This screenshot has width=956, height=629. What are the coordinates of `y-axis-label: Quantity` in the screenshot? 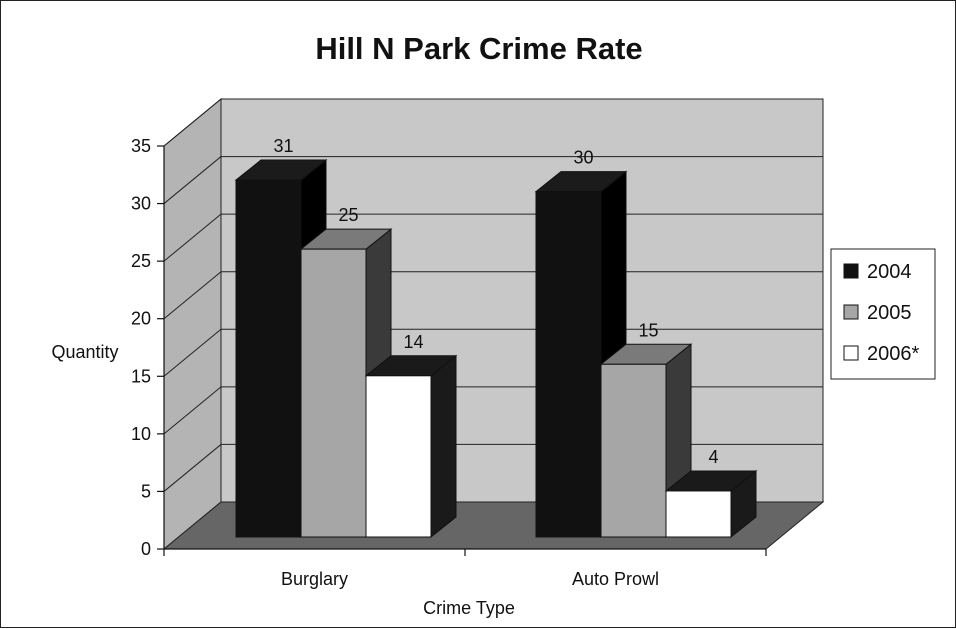 It's located at (84, 352).